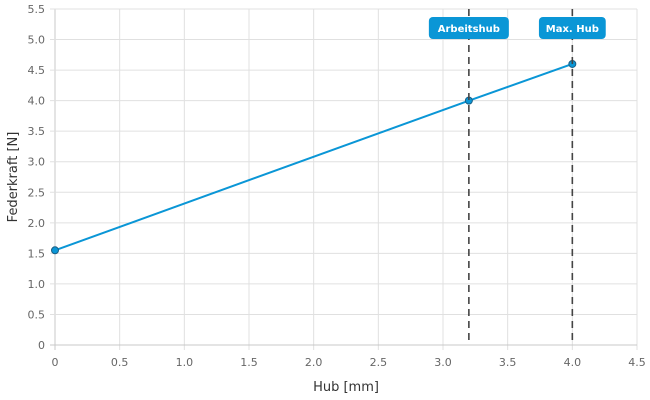 The image size is (650, 400). What do you see at coordinates (37, 284) in the screenshot?
I see `y-tick-label: 1.0` at bounding box center [37, 284].